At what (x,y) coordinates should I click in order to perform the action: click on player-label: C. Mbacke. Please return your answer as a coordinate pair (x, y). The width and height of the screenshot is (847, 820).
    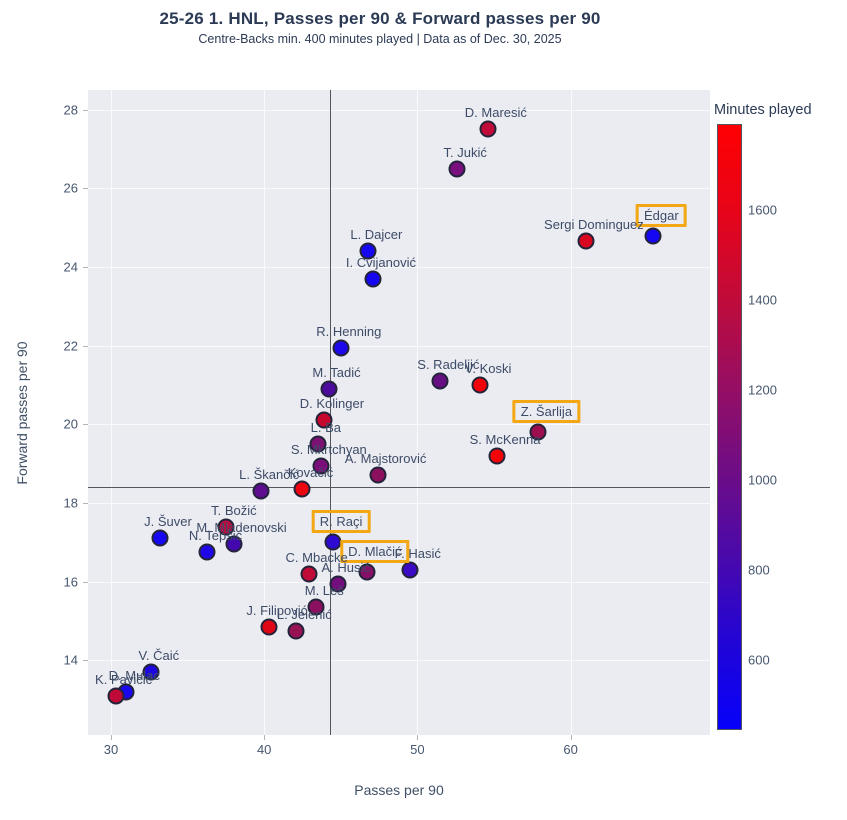
    Looking at the image, I should click on (316, 557).